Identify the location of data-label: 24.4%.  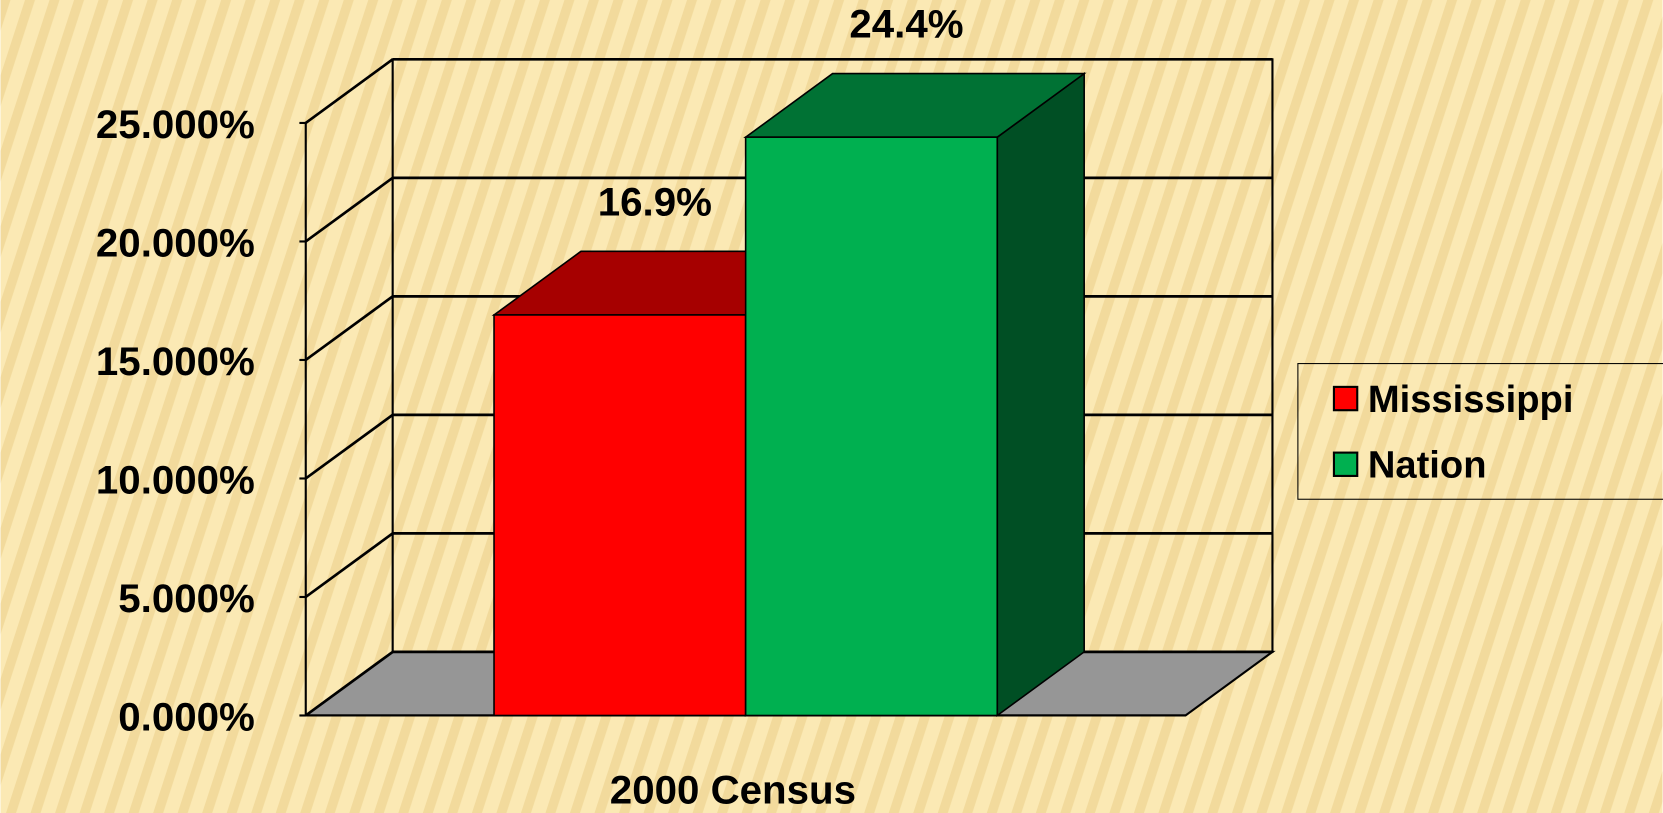
(906, 24).